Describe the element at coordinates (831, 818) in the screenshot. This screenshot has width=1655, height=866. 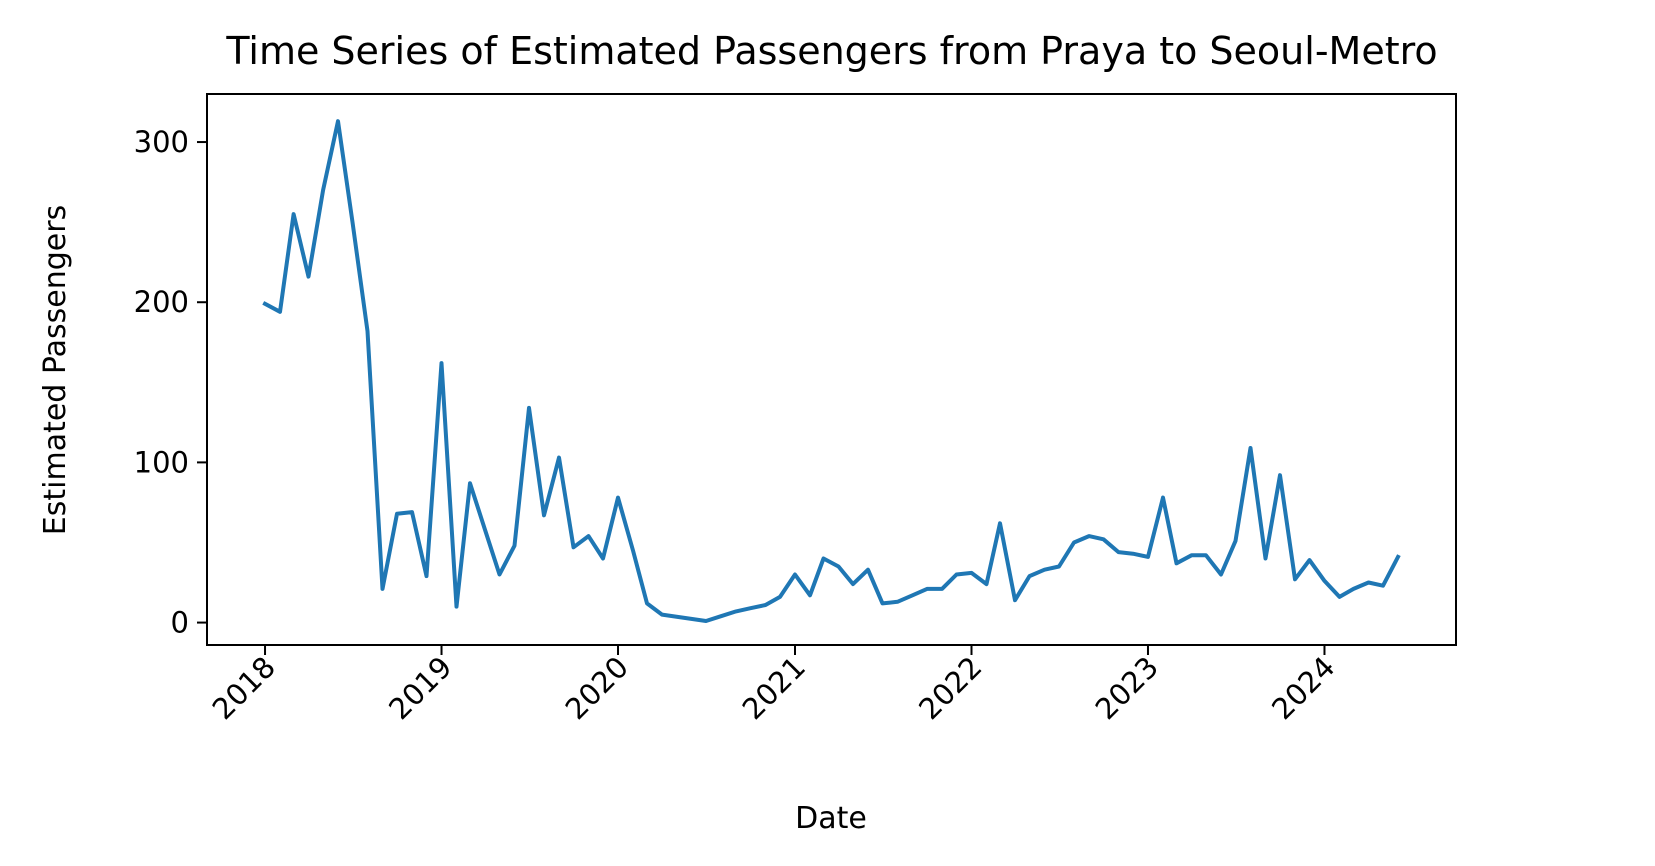
I see `x-axis-label: Date` at that location.